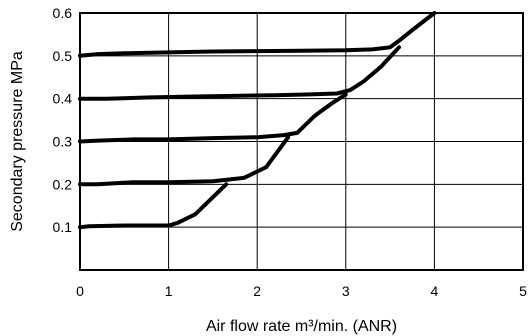 The height and width of the screenshot is (336, 531). What do you see at coordinates (63, 227) in the screenshot?
I see `y-tick-label: 0.1` at bounding box center [63, 227].